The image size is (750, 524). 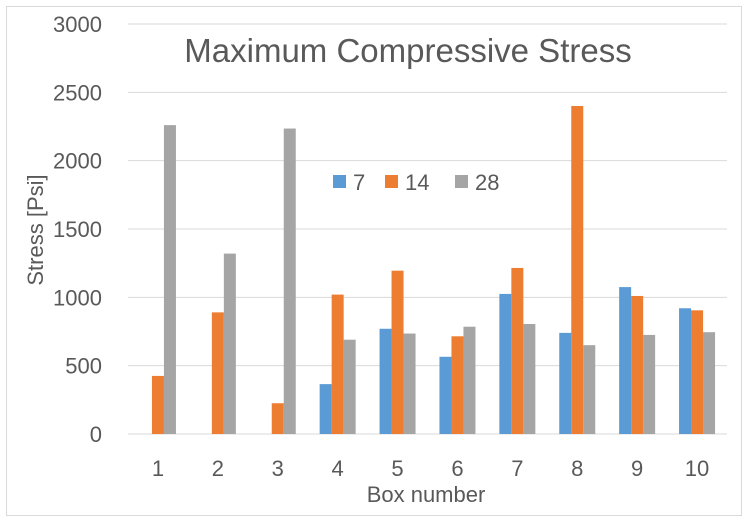 What do you see at coordinates (77, 297) in the screenshot?
I see `y-tick-label: 1000` at bounding box center [77, 297].